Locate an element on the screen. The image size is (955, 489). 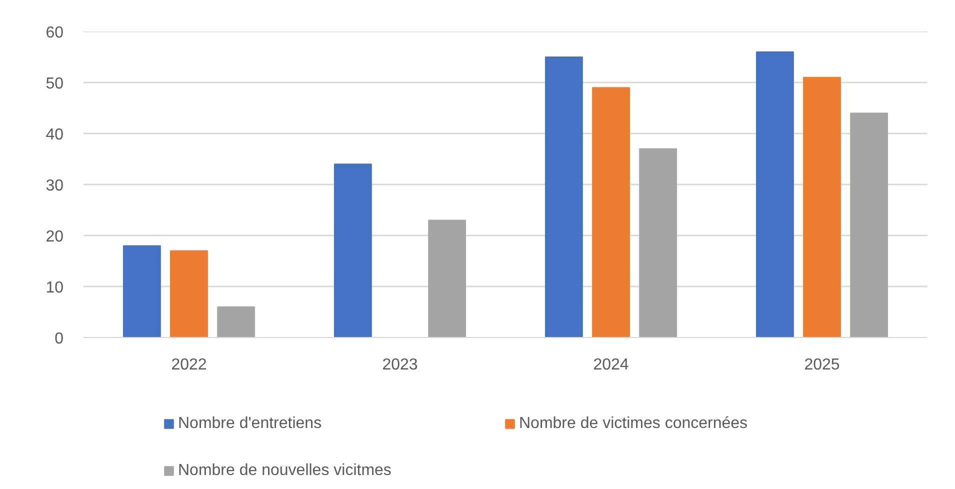
y-tick-label: 0 is located at coordinates (59, 339).